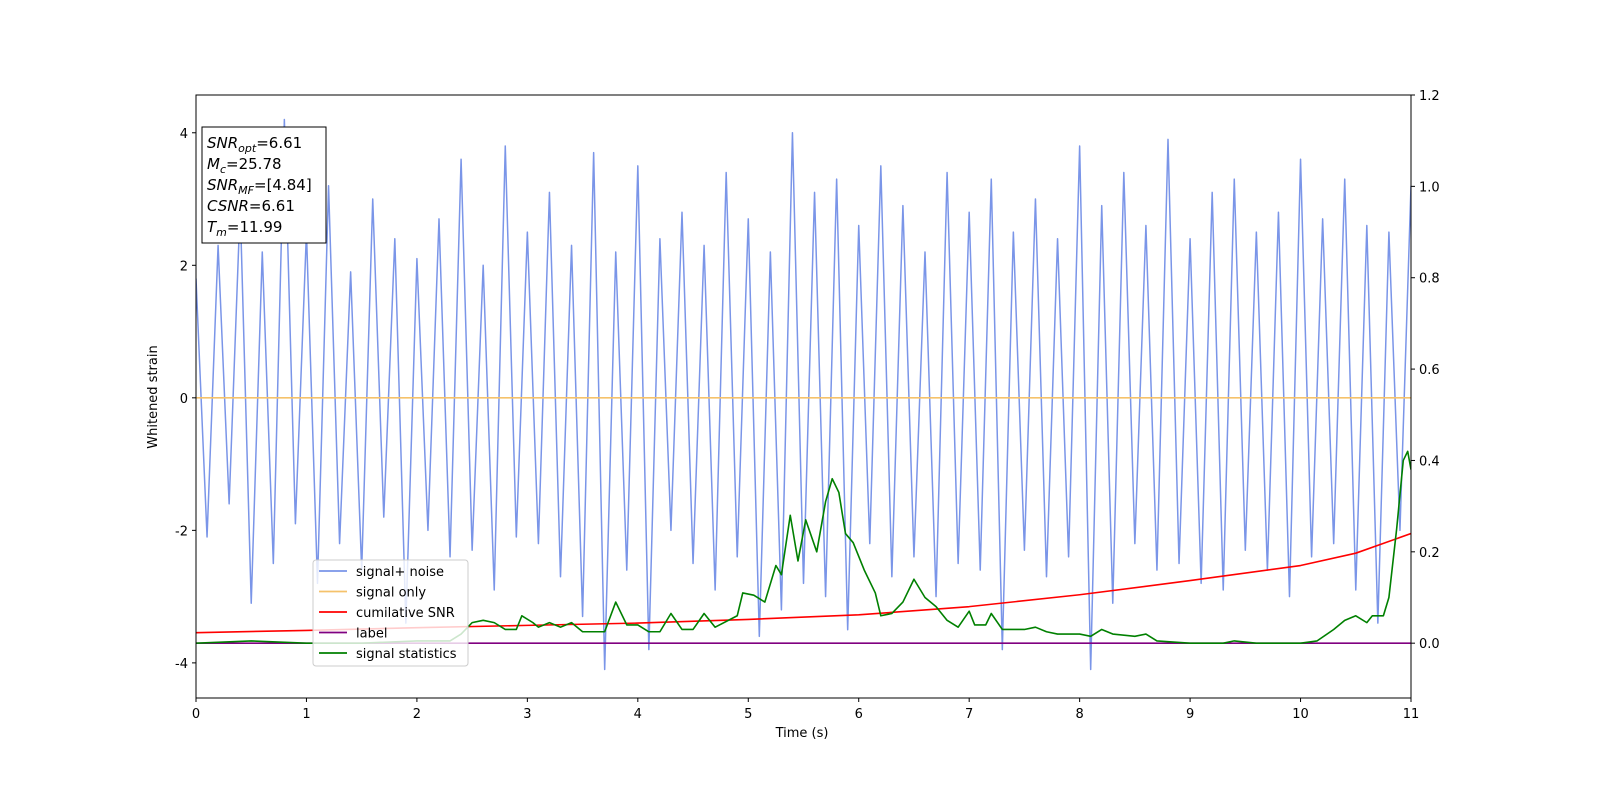  Describe the element at coordinates (1429, 370) in the screenshot. I see `y2-tick-label: 0.6` at that location.